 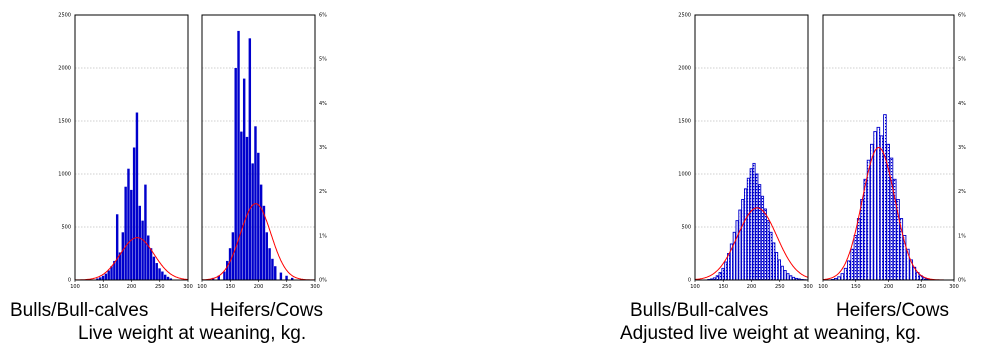 What do you see at coordinates (962, 148) in the screenshot?
I see `y2-tick-label: 3%` at bounding box center [962, 148].